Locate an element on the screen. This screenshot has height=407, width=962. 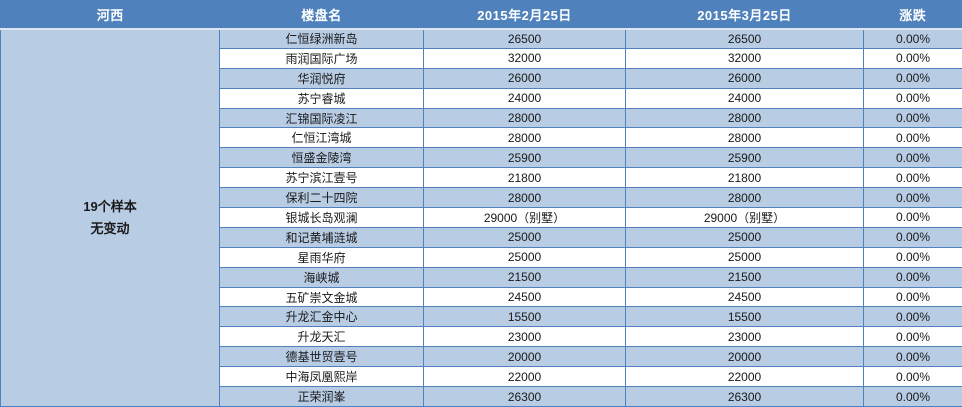
table-row: 苏宁睿城 24000 24000 0.00% is located at coordinates (481, 98).